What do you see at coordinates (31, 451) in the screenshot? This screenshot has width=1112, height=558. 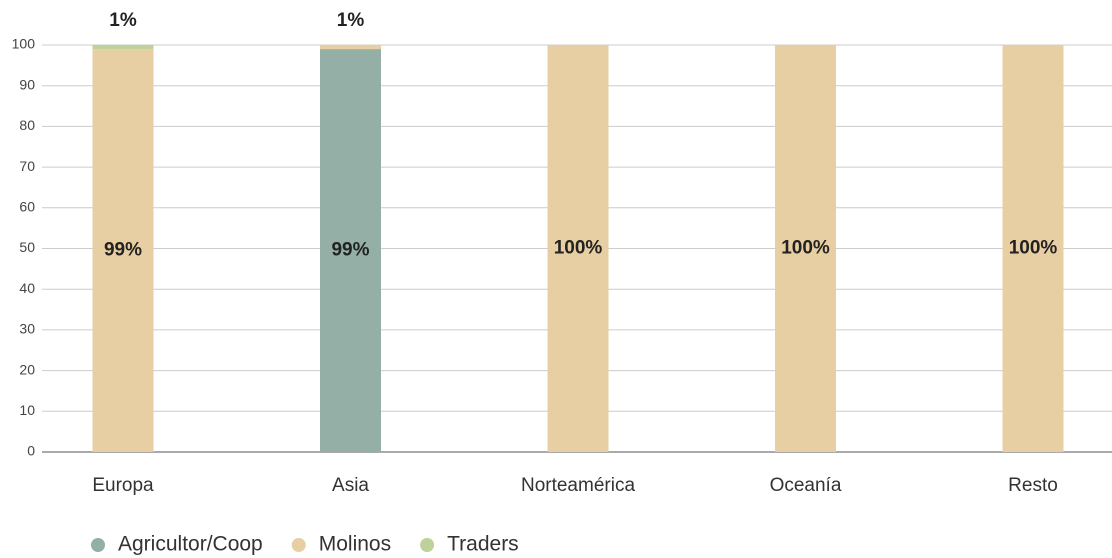 I see `y-tick-label: 0` at bounding box center [31, 451].